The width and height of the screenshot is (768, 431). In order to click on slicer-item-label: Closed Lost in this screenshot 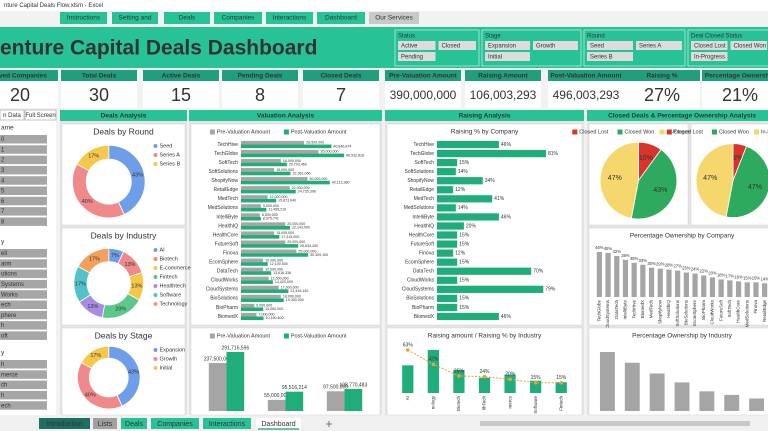, I will do `click(710, 46)`.